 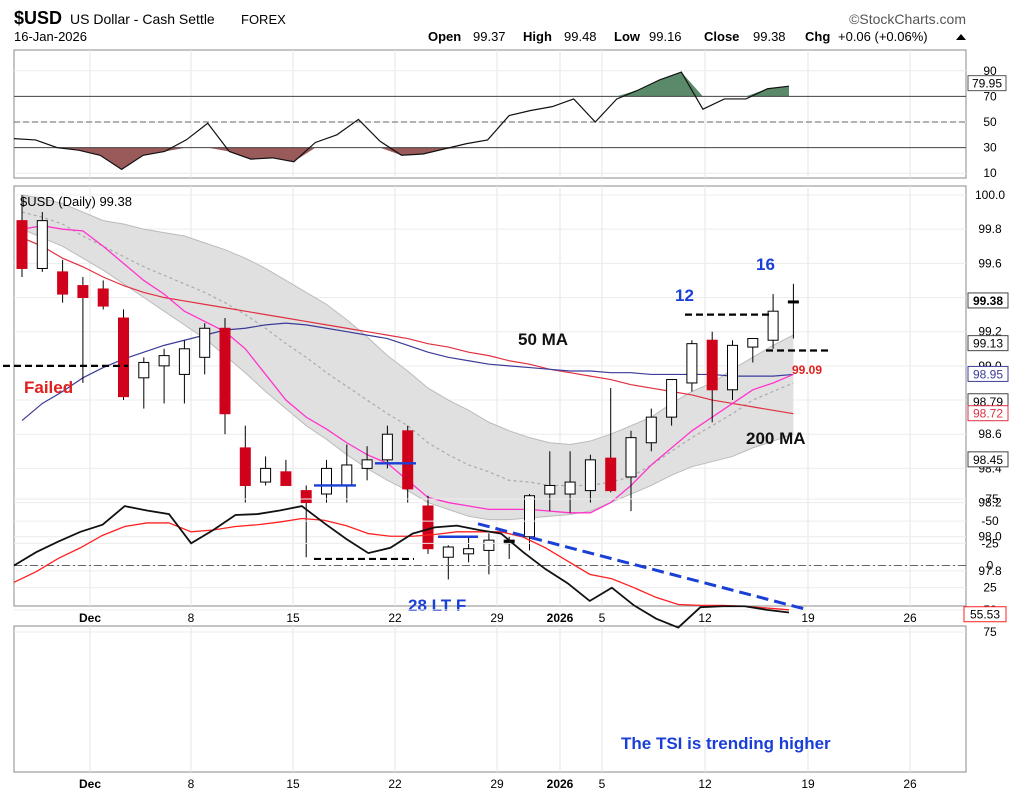 I want to click on ohlc-close-value: 99.38, so click(x=769, y=36).